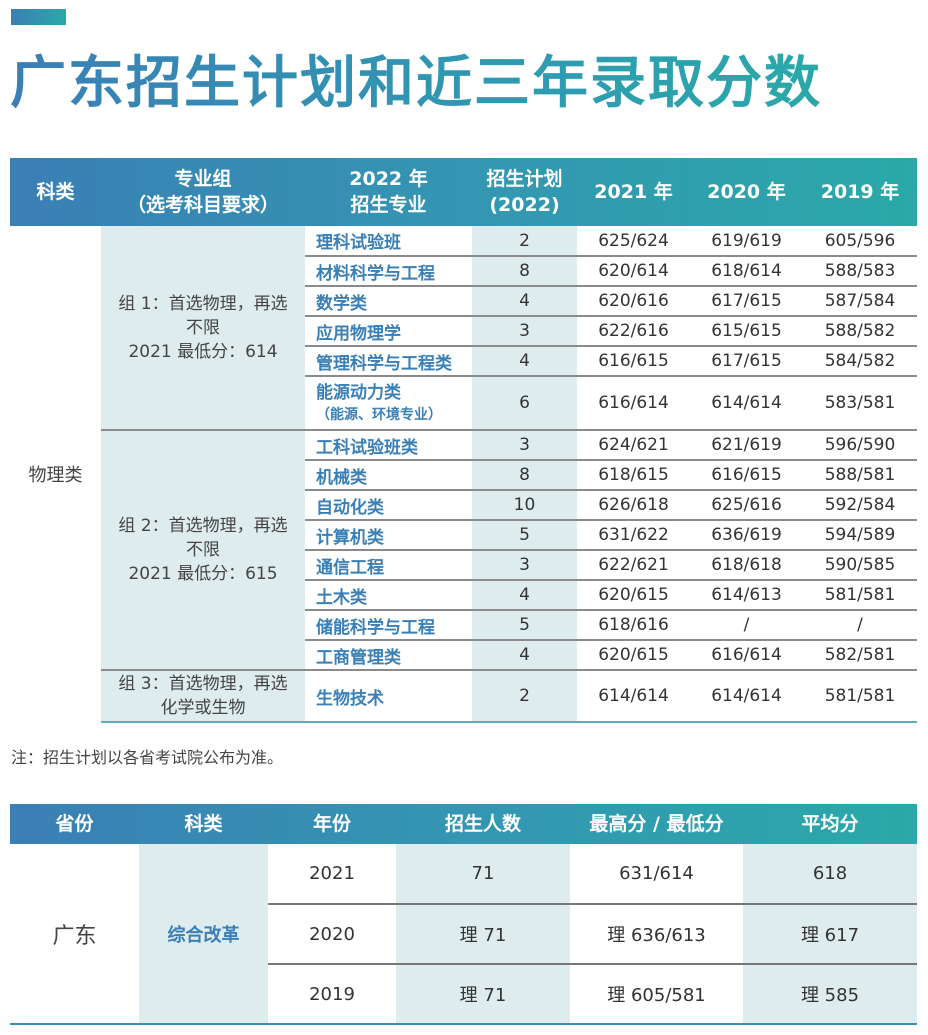 This screenshot has width=928, height=1035. What do you see at coordinates (463, 994) in the screenshot?
I see `table-row: 2019 理 71 理 605/581 理 585` at bounding box center [463, 994].